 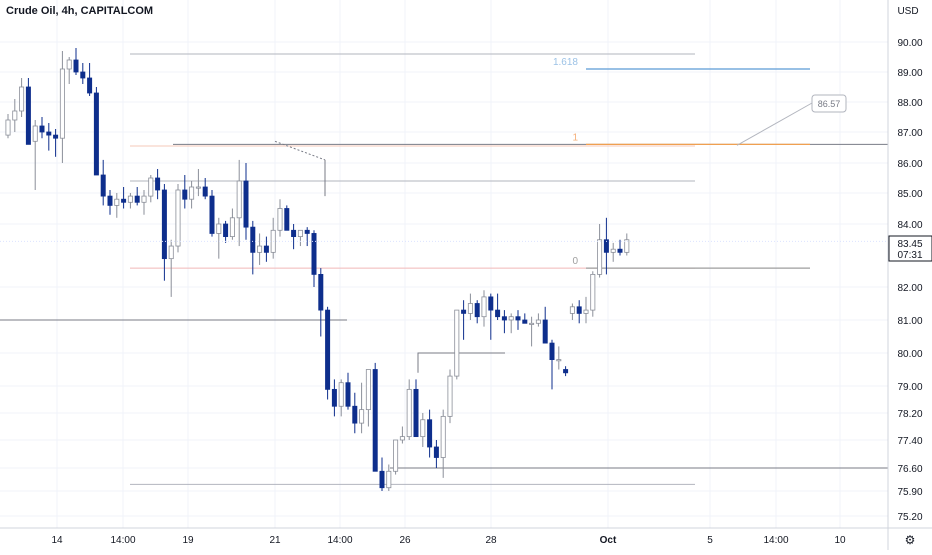 What do you see at coordinates (829, 103) in the screenshot?
I see `callout-box` at bounding box center [829, 103].